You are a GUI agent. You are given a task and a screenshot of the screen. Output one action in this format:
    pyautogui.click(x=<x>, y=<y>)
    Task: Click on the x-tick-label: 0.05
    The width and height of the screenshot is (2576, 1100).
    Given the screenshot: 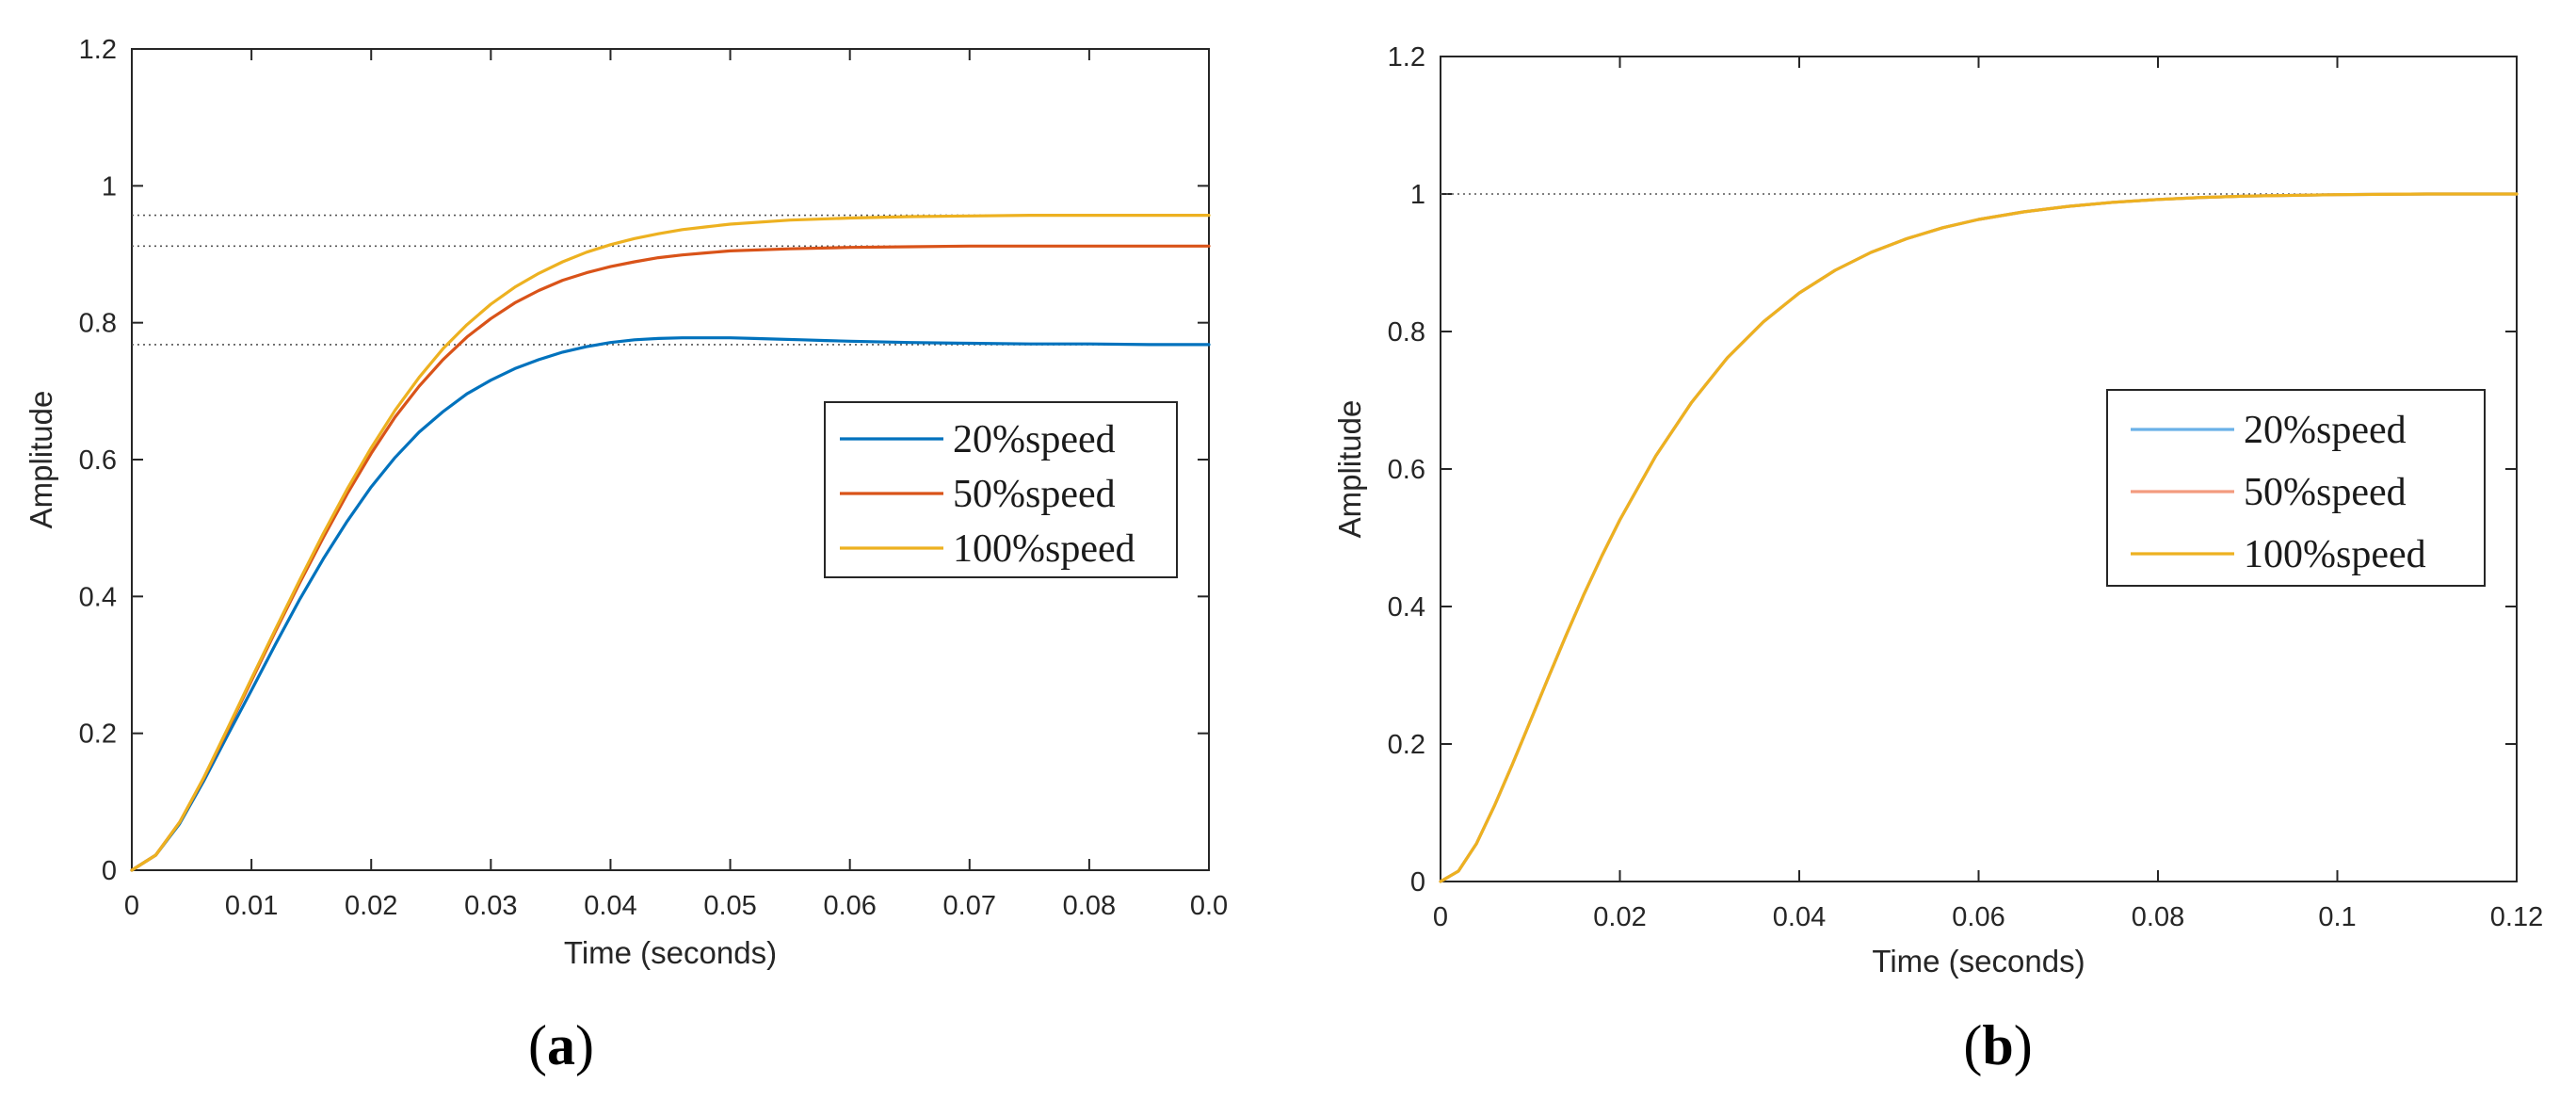 What is the action you would take?
    pyautogui.click(x=729, y=906)
    